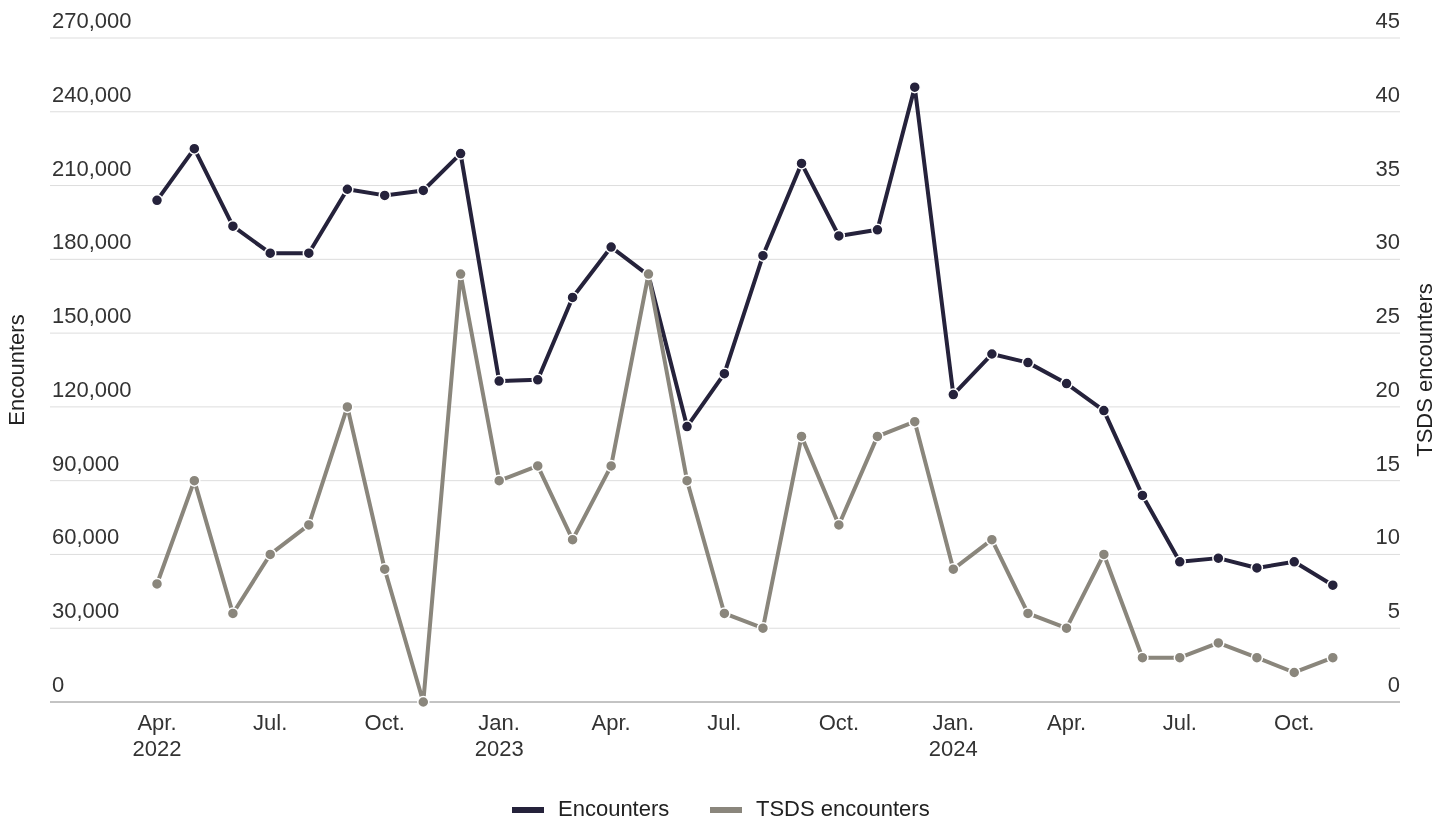  Describe the element at coordinates (16, 370) in the screenshot. I see `y-axis-title: Encounters` at that location.